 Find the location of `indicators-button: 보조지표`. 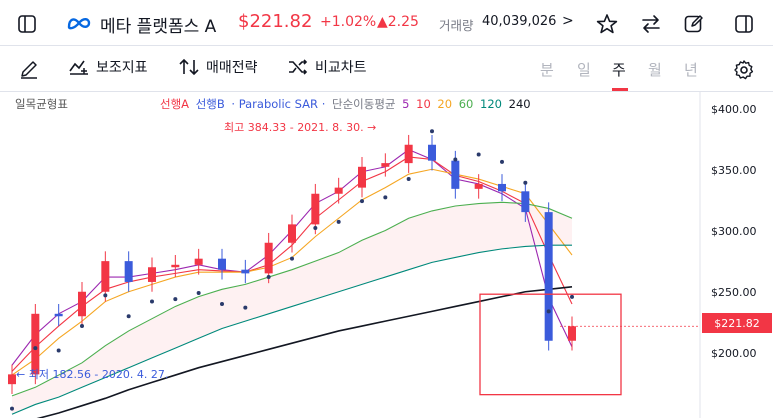

indicators-button: 보조지표 is located at coordinates (108, 67).